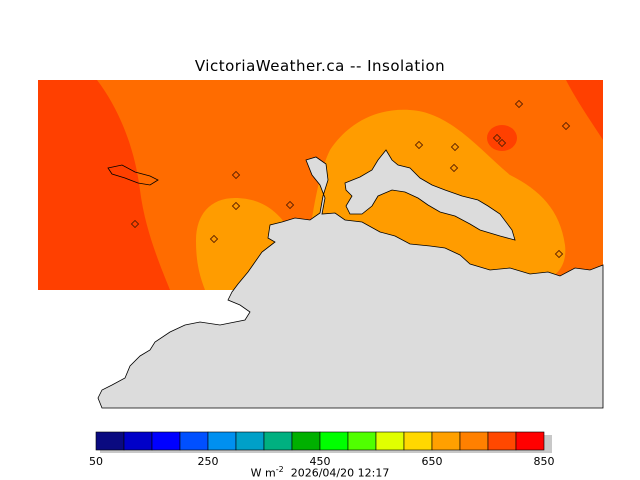 The height and width of the screenshot is (480, 640). What do you see at coordinates (208, 461) in the screenshot?
I see `colorbar-tick-label: 250` at bounding box center [208, 461].